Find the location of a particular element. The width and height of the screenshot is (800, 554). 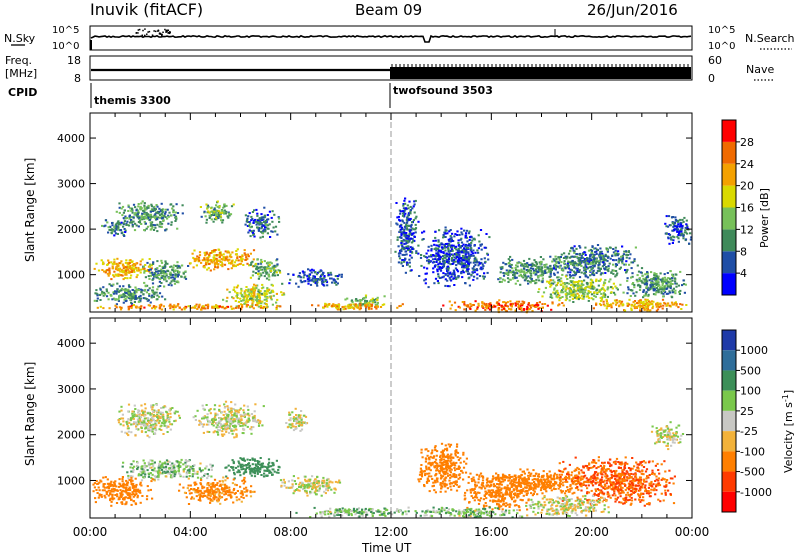

noise-left-tick-top: 10^5 is located at coordinates (65, 30).